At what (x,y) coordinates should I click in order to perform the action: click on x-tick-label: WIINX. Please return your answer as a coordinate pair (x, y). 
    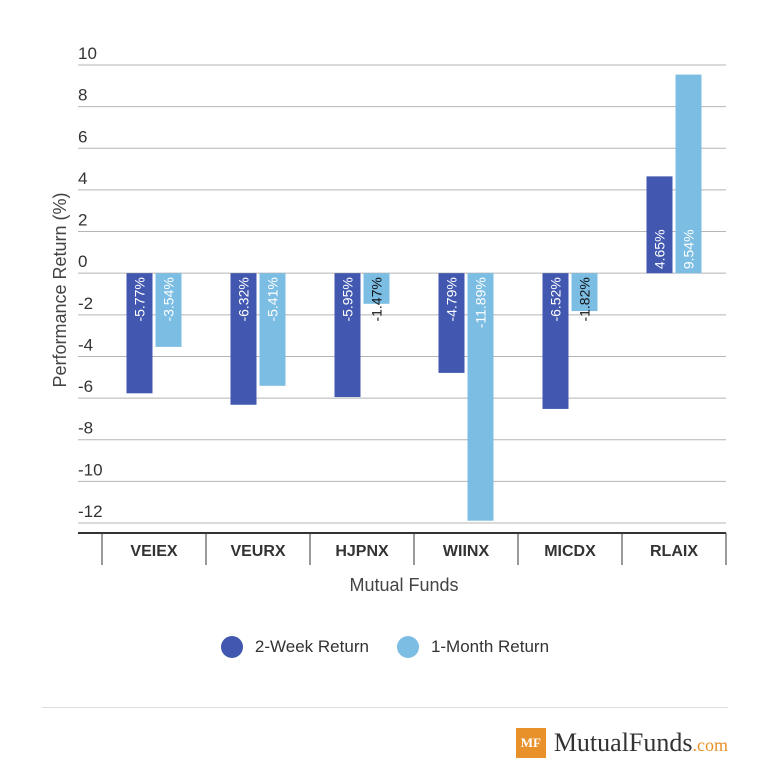
    Looking at the image, I should click on (466, 551).